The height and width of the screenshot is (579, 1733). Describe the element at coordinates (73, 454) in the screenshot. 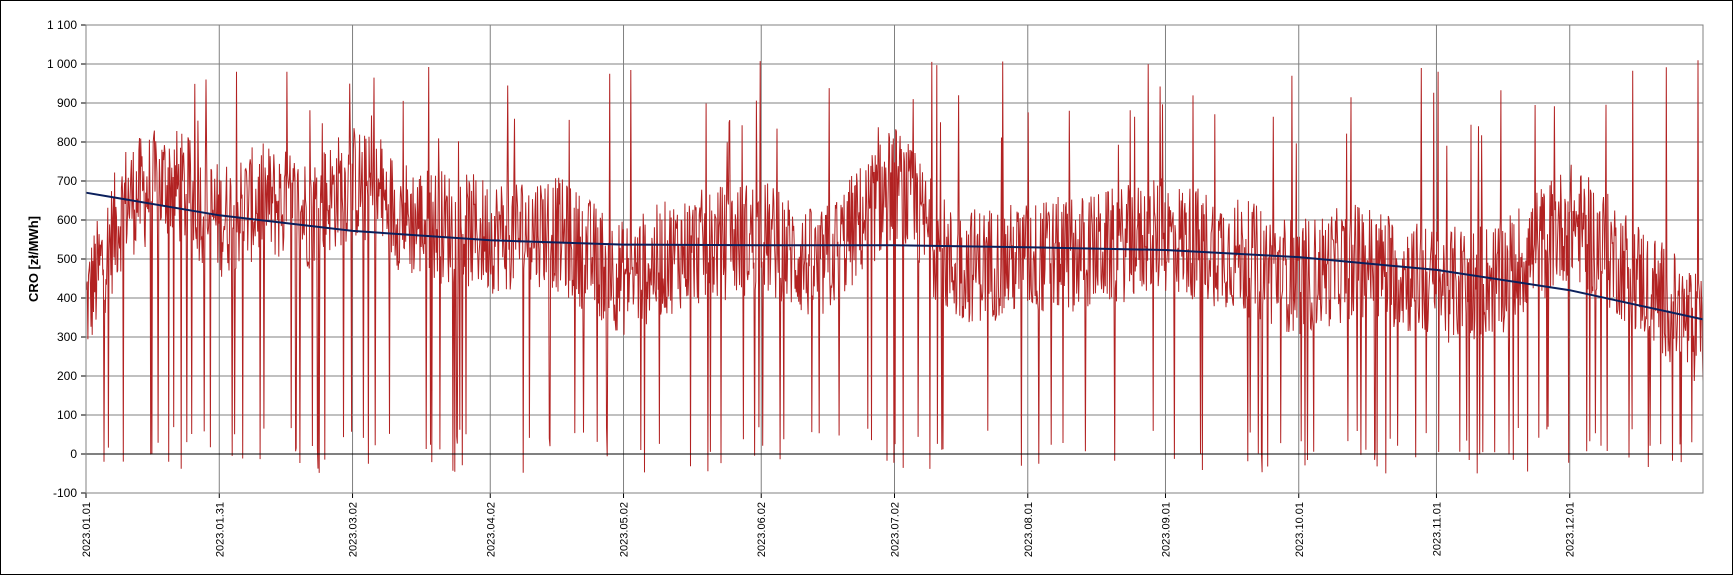

I see `y-tick-label: 0` at that location.